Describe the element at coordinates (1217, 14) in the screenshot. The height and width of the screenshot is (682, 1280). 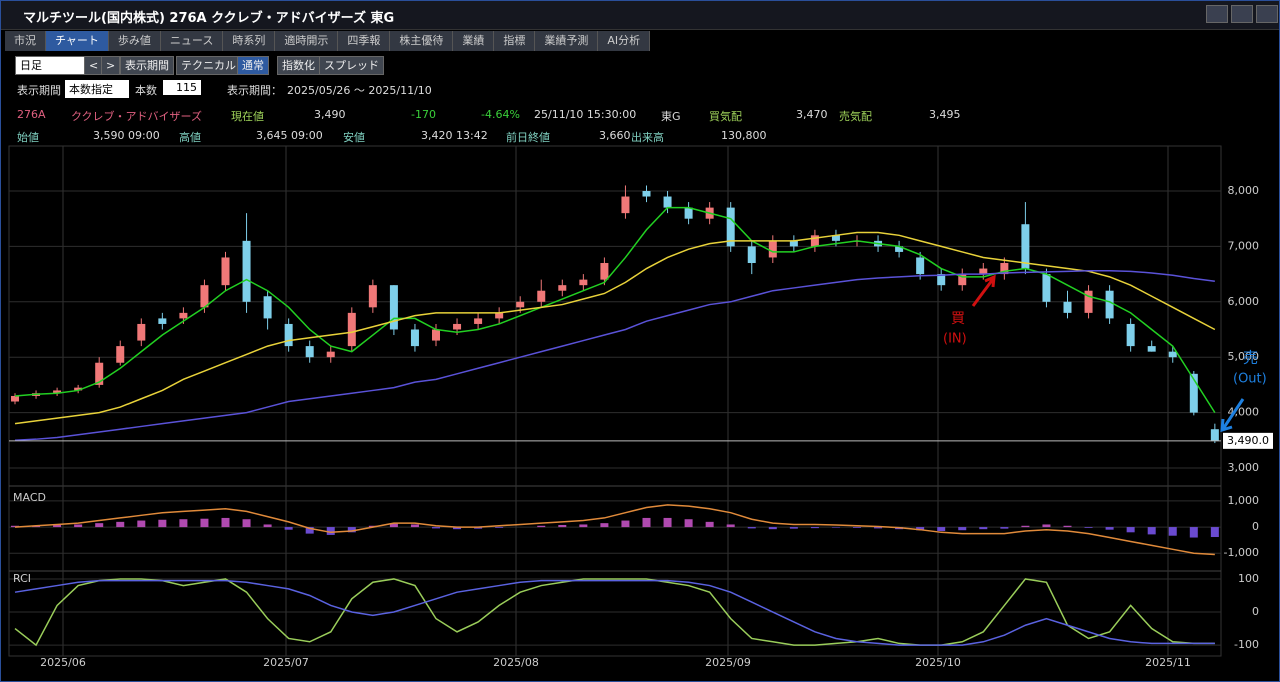
I see `minimize-button` at that location.